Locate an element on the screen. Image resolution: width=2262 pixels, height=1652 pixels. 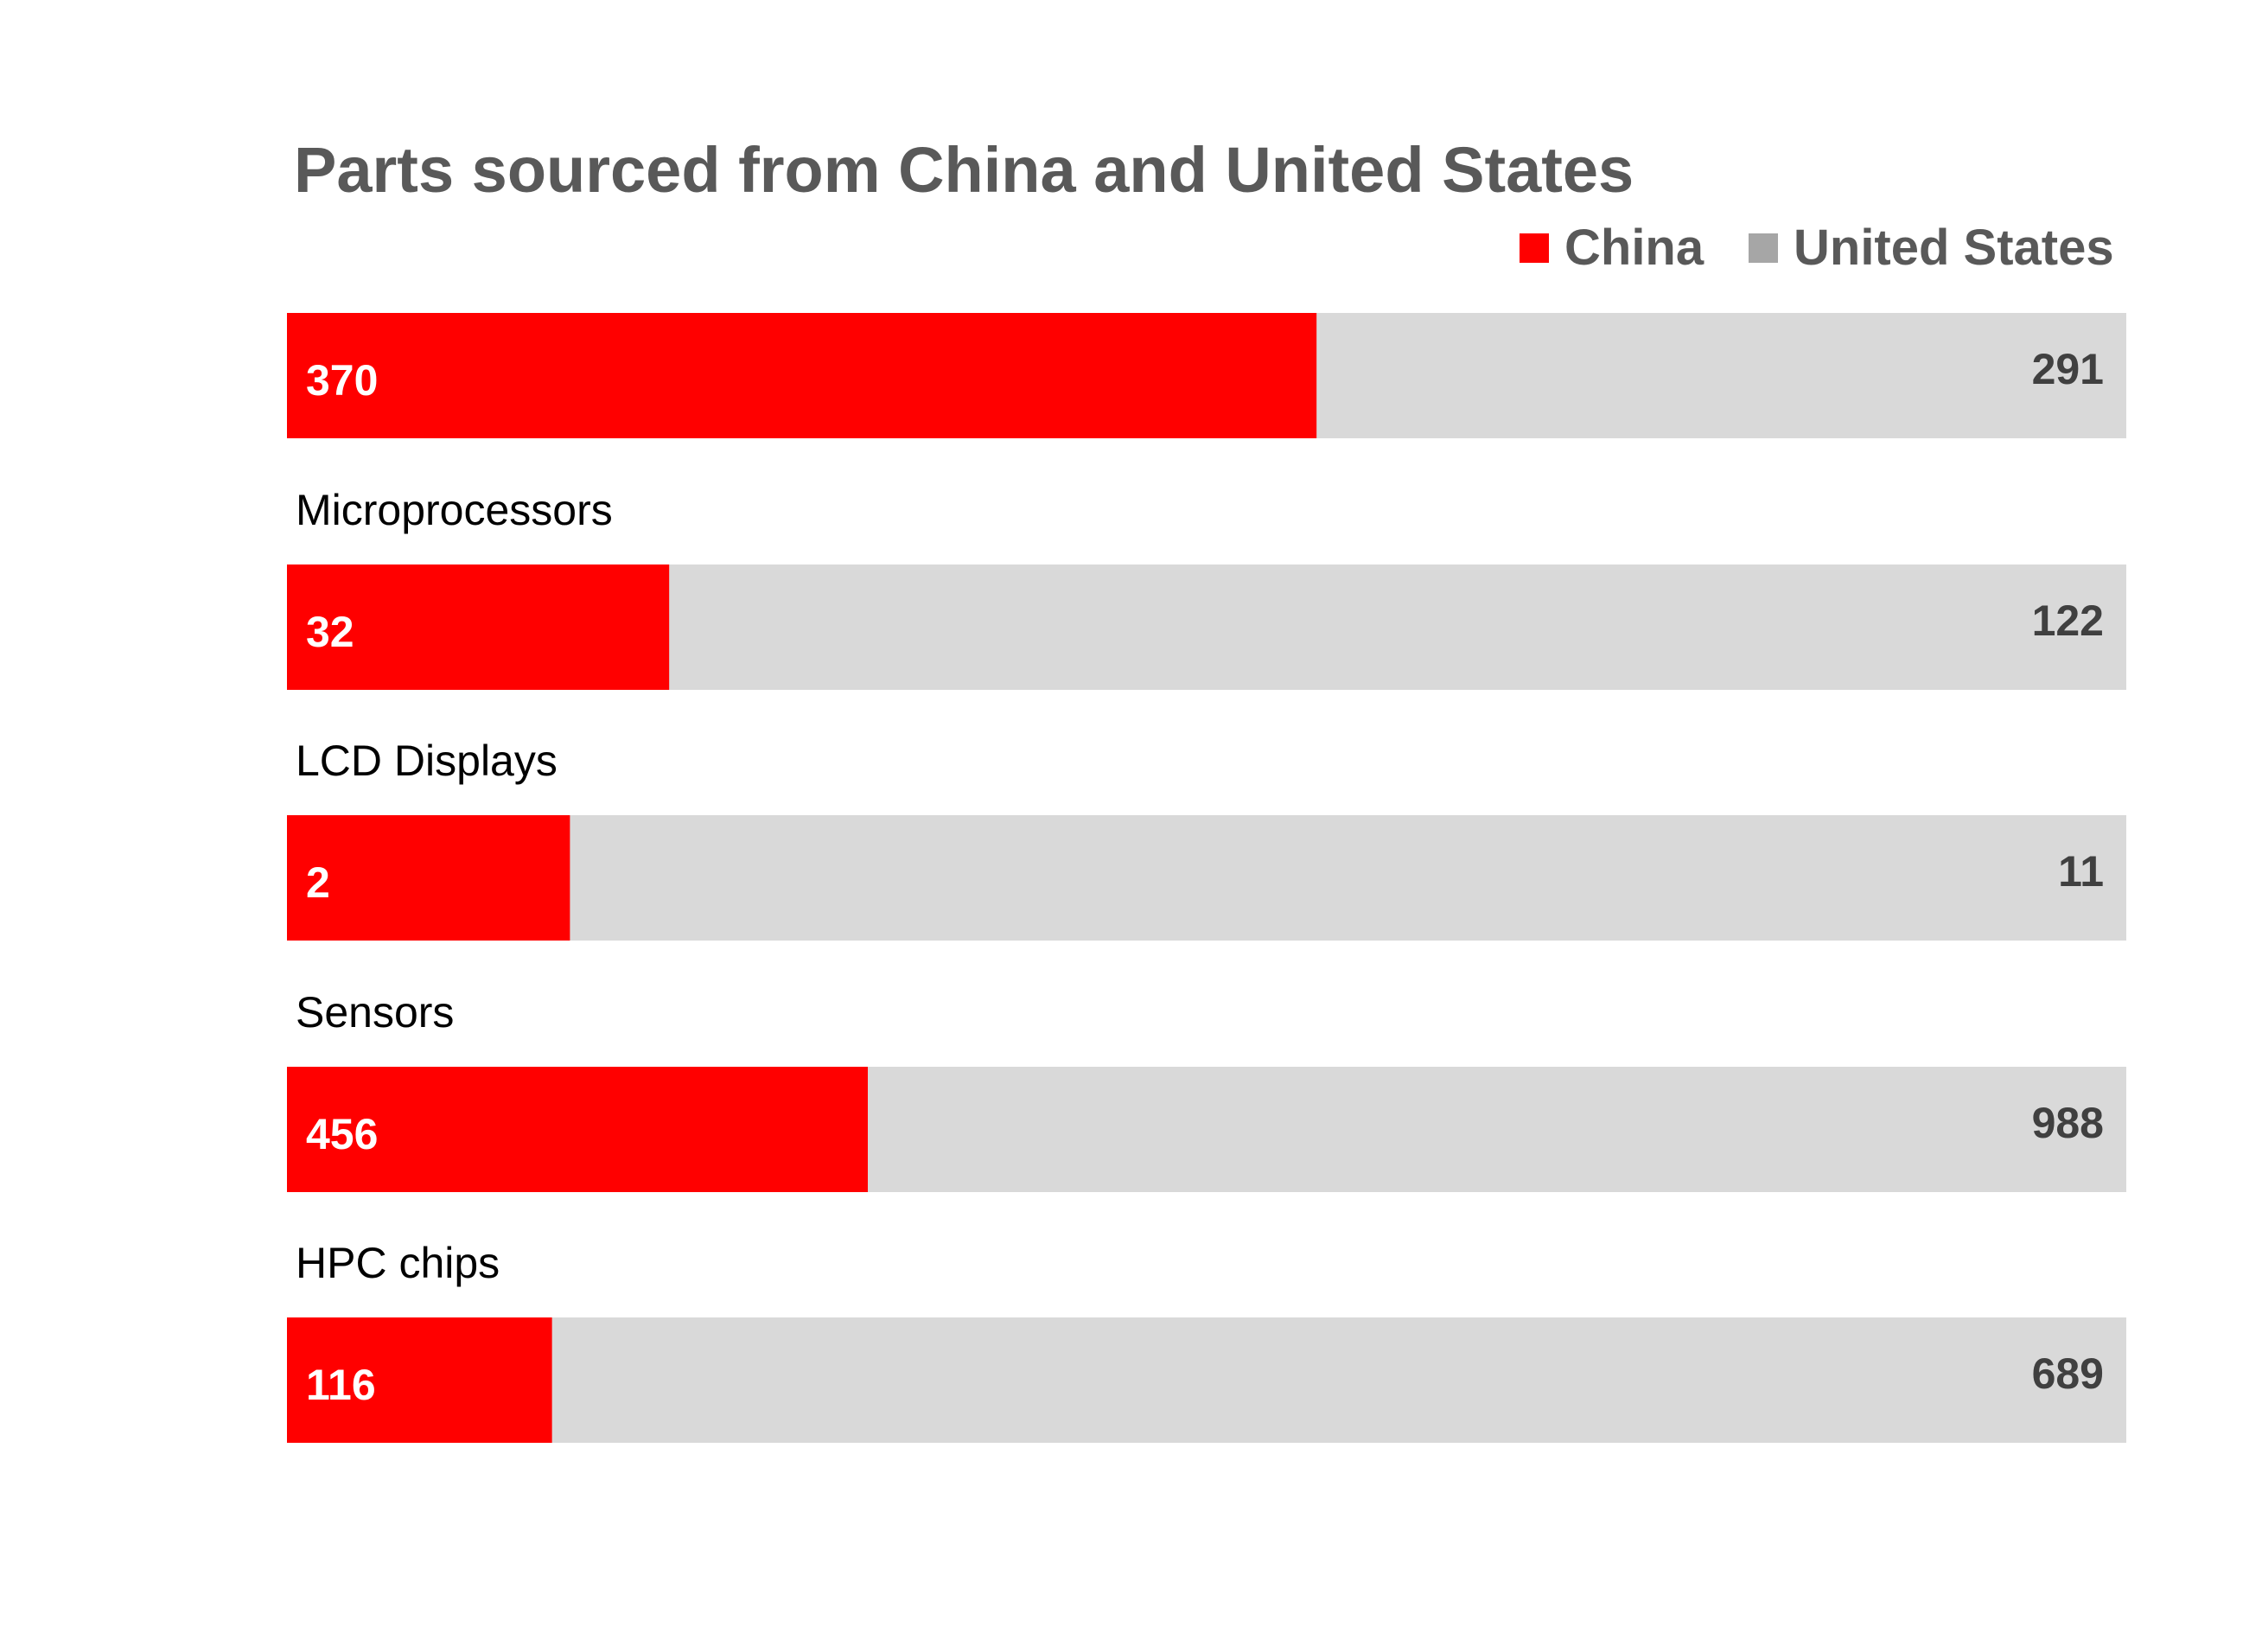
category-label: HPC chips is located at coordinates (398, 1263).